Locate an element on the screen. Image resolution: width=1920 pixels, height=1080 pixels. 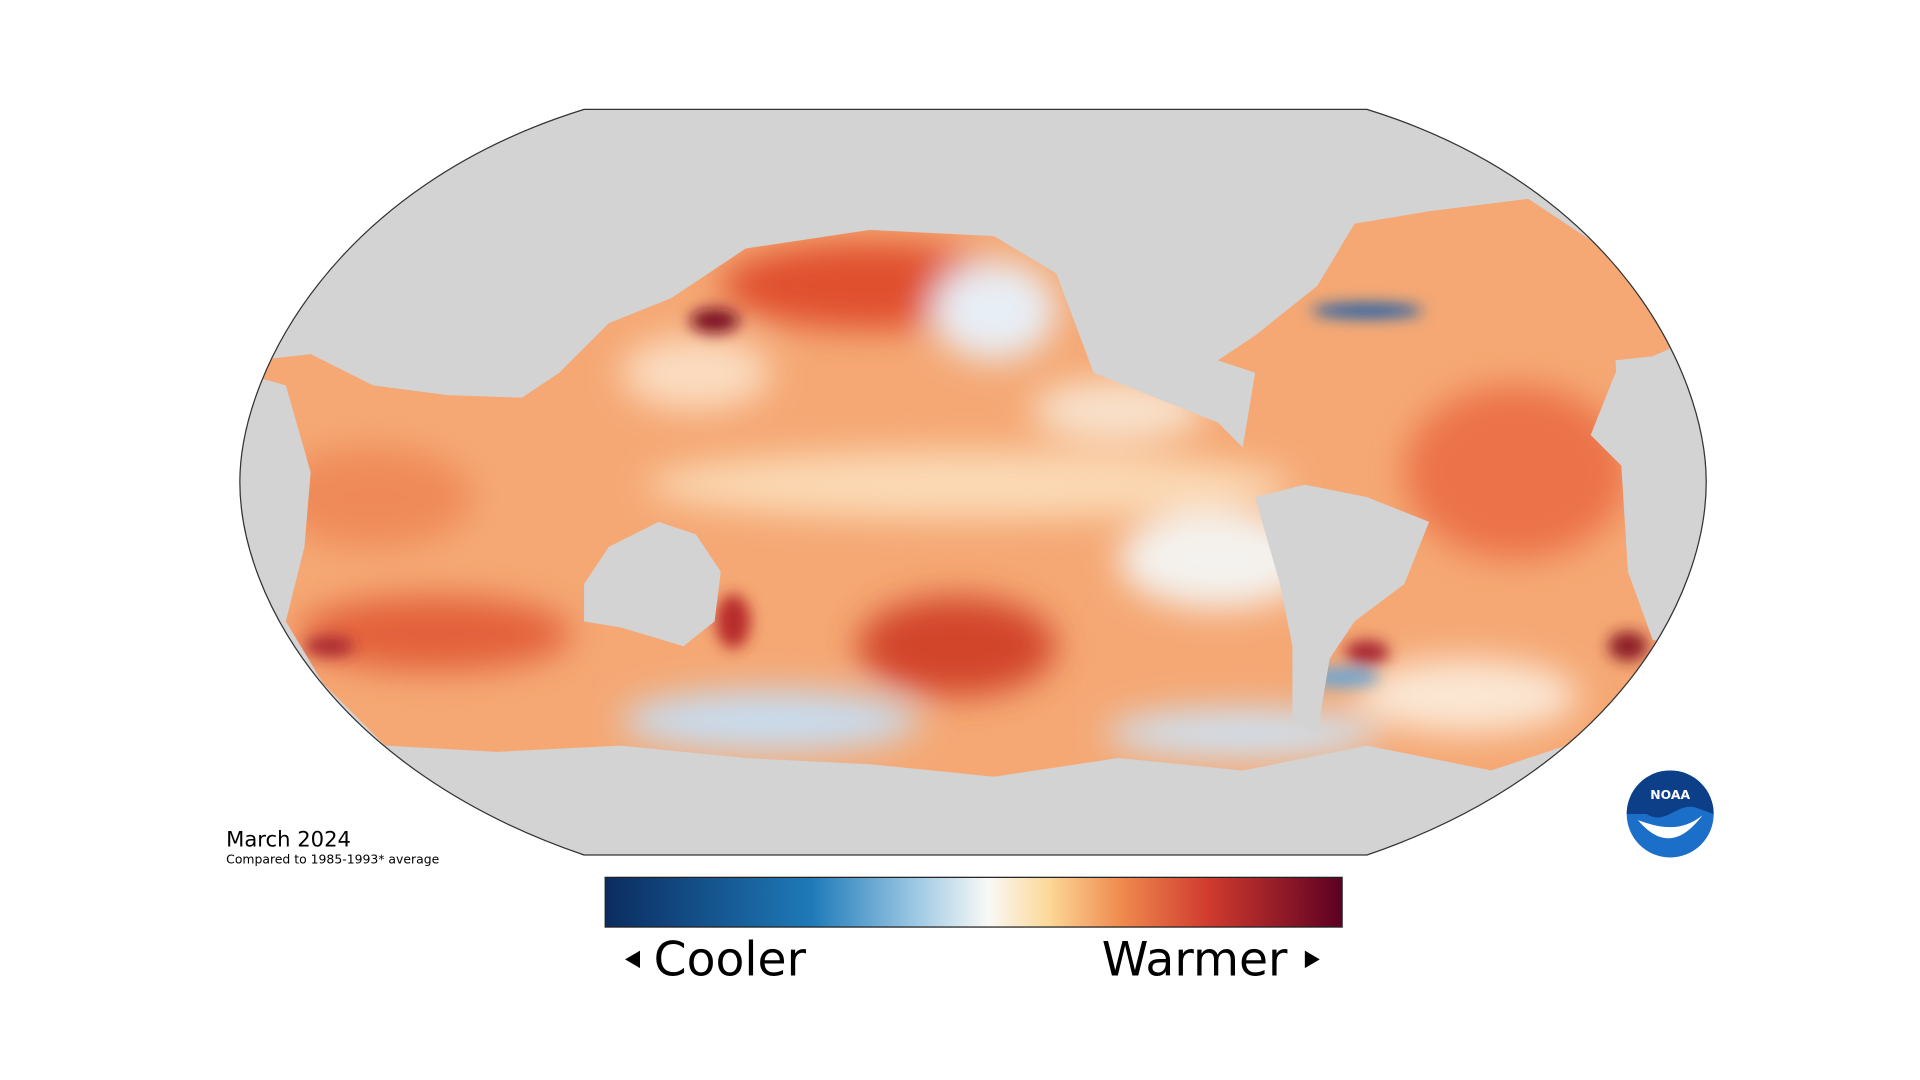
color-bar is located at coordinates (973, 902).